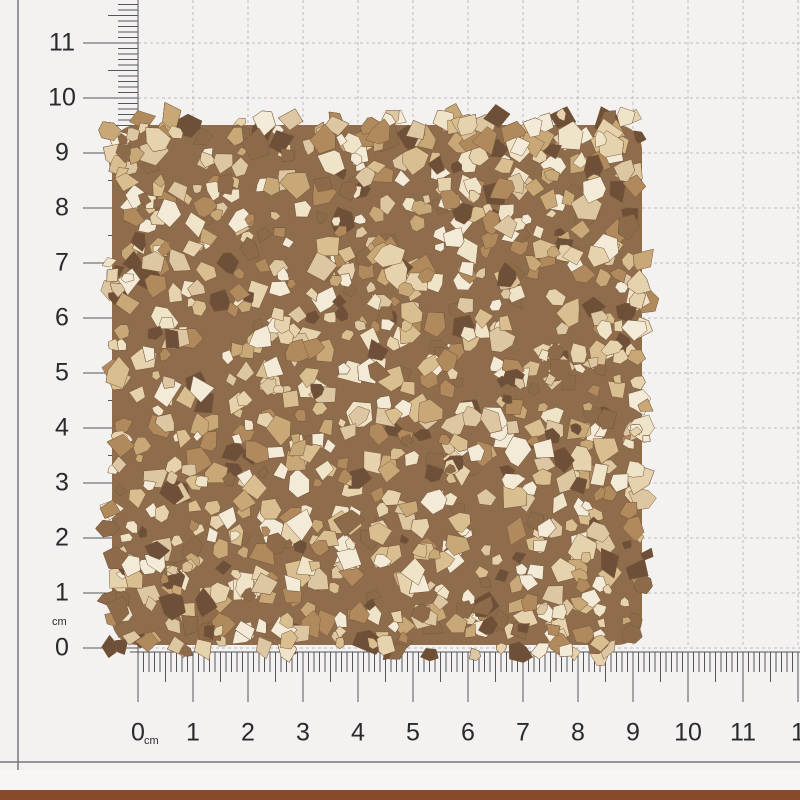  I want to click on vertical-ruler-label: 4, so click(62, 427).